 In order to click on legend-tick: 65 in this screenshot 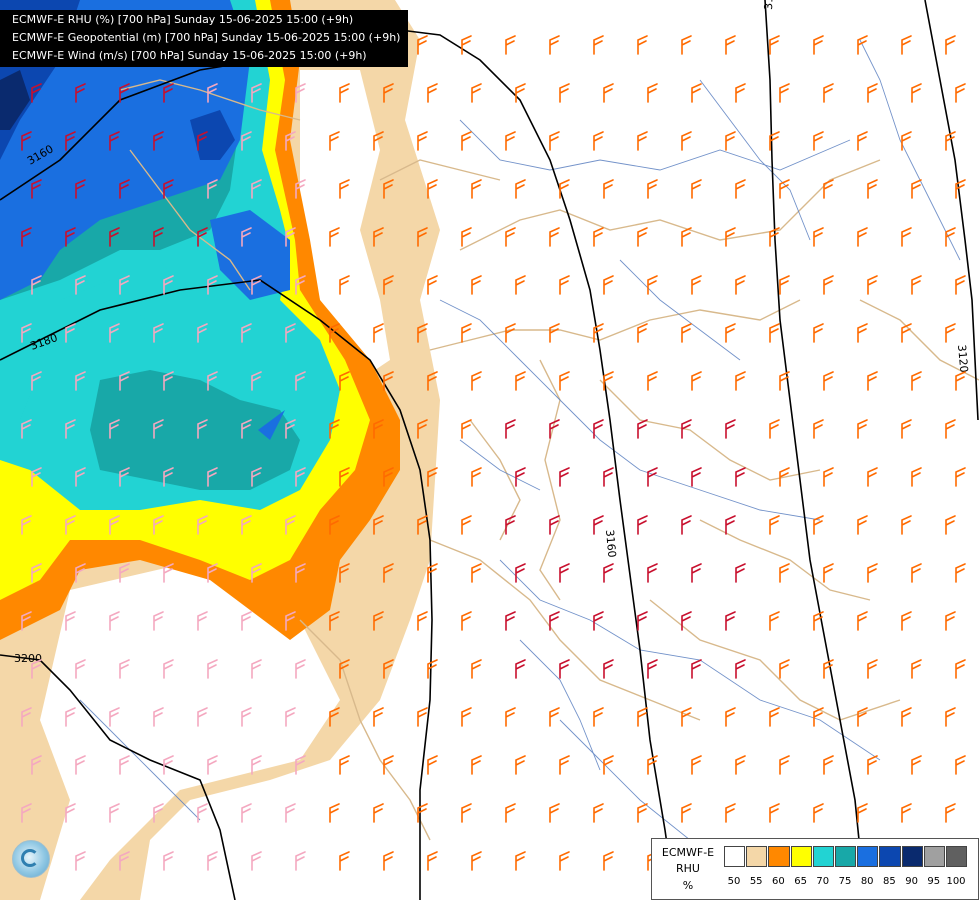, I will do `click(800, 881)`.